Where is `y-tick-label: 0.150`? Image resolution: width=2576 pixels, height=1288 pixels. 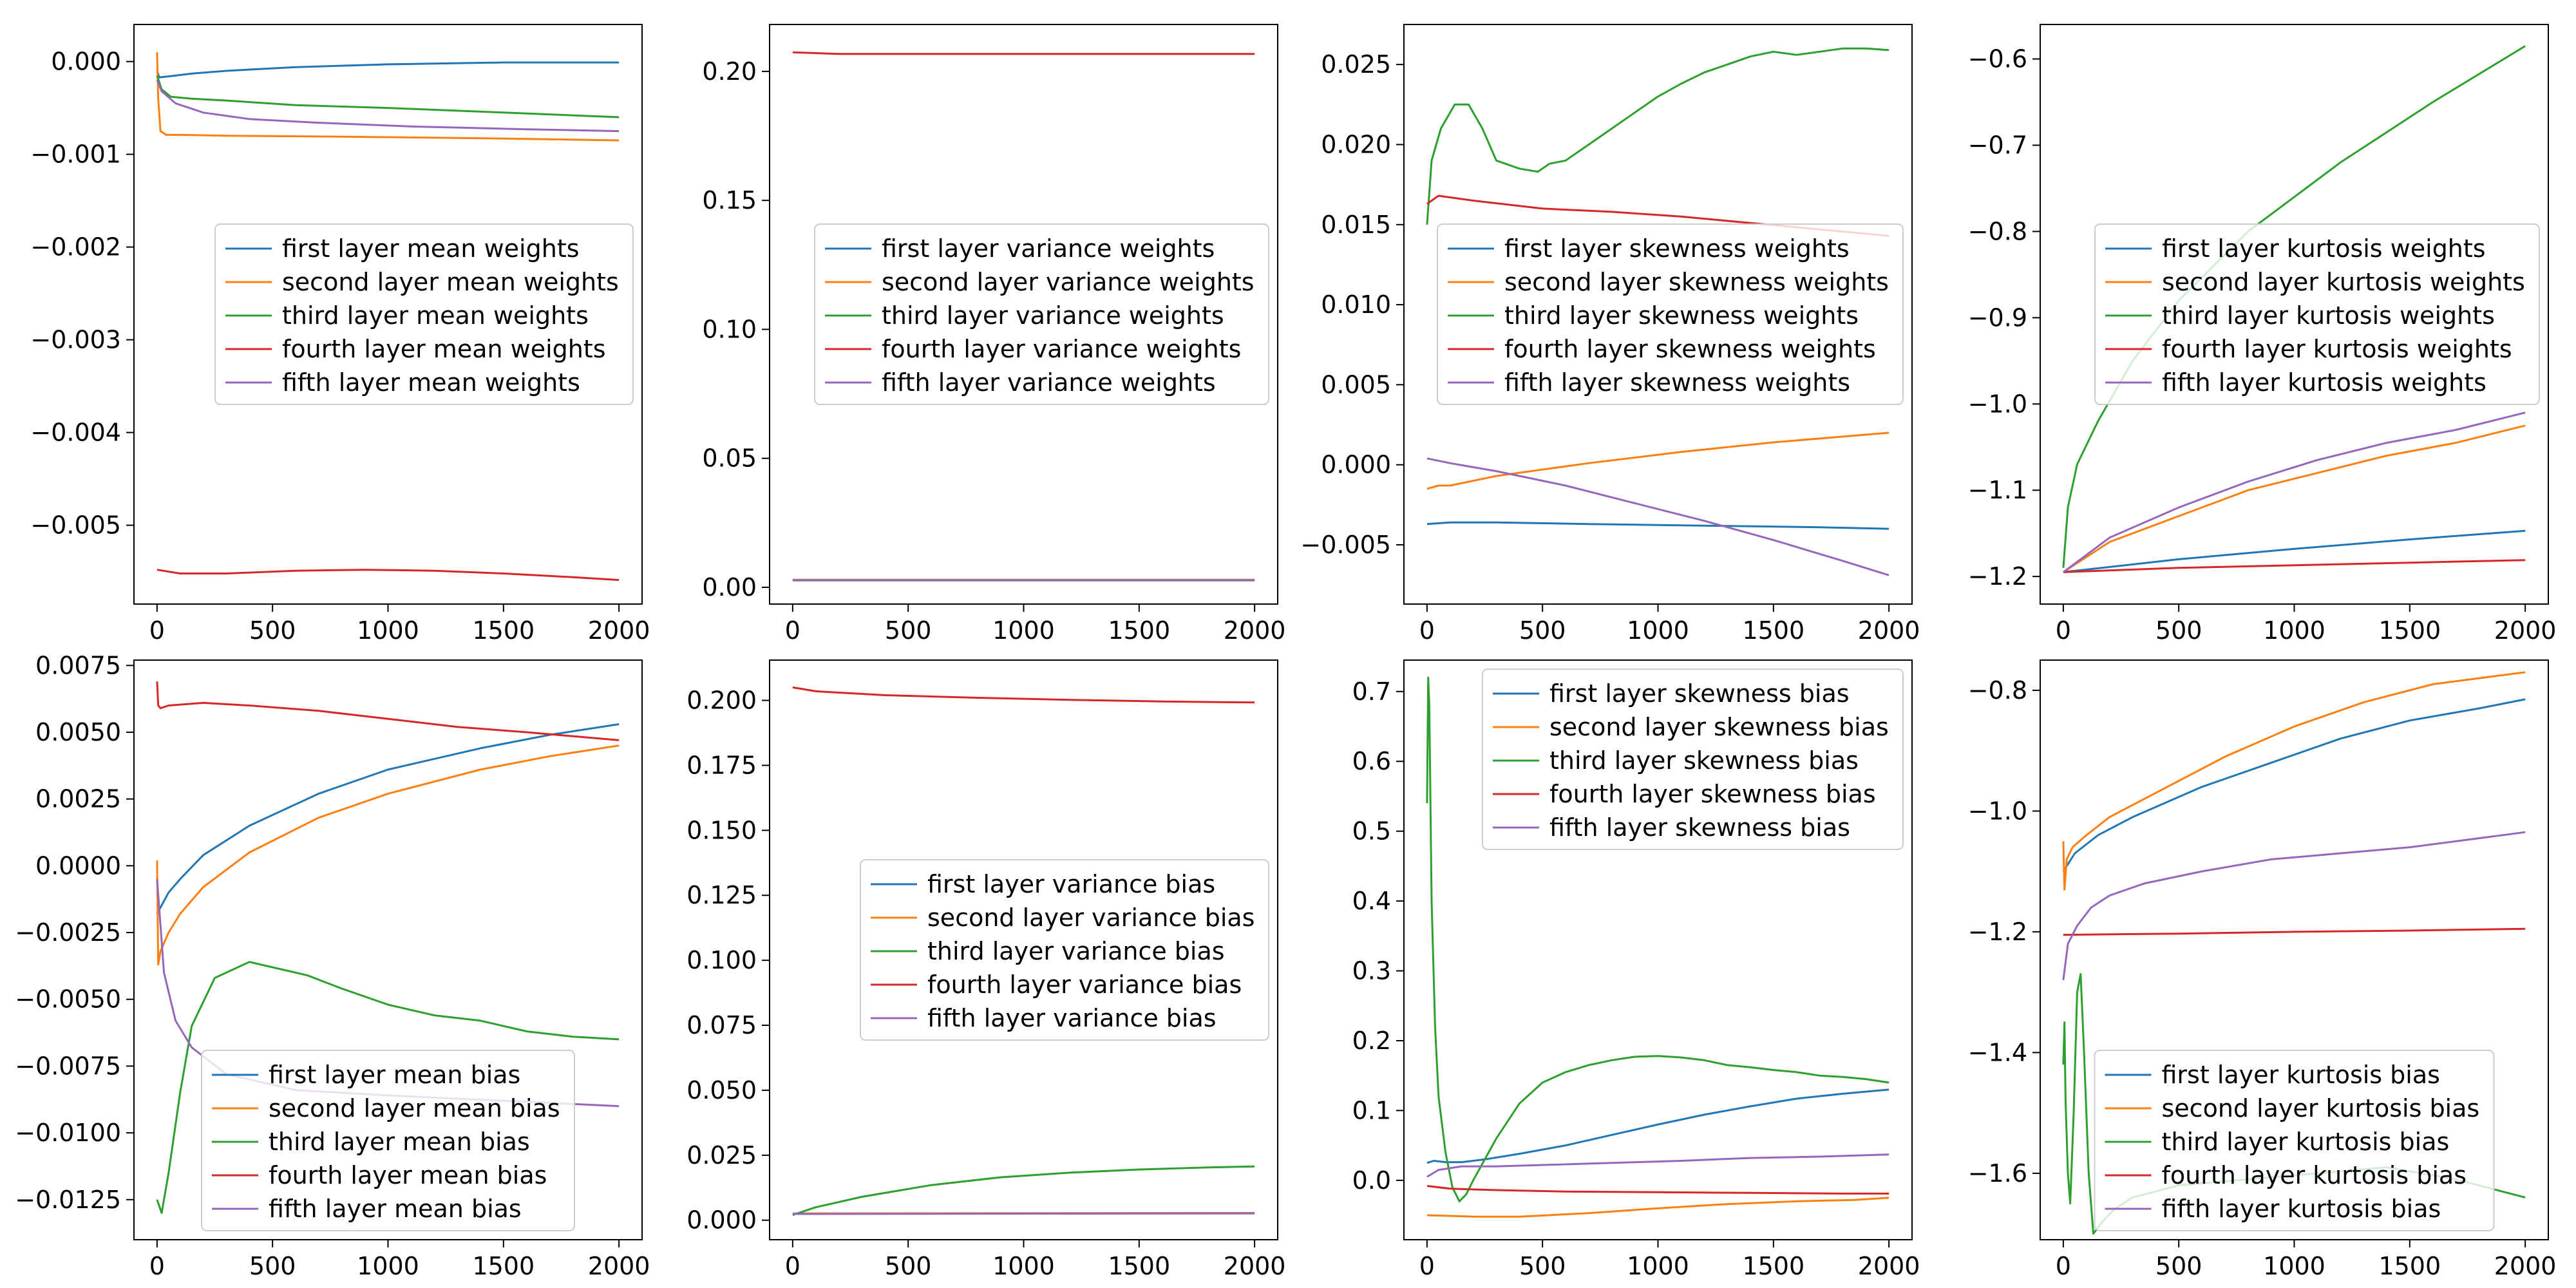
y-tick-label: 0.150 is located at coordinates (722, 830).